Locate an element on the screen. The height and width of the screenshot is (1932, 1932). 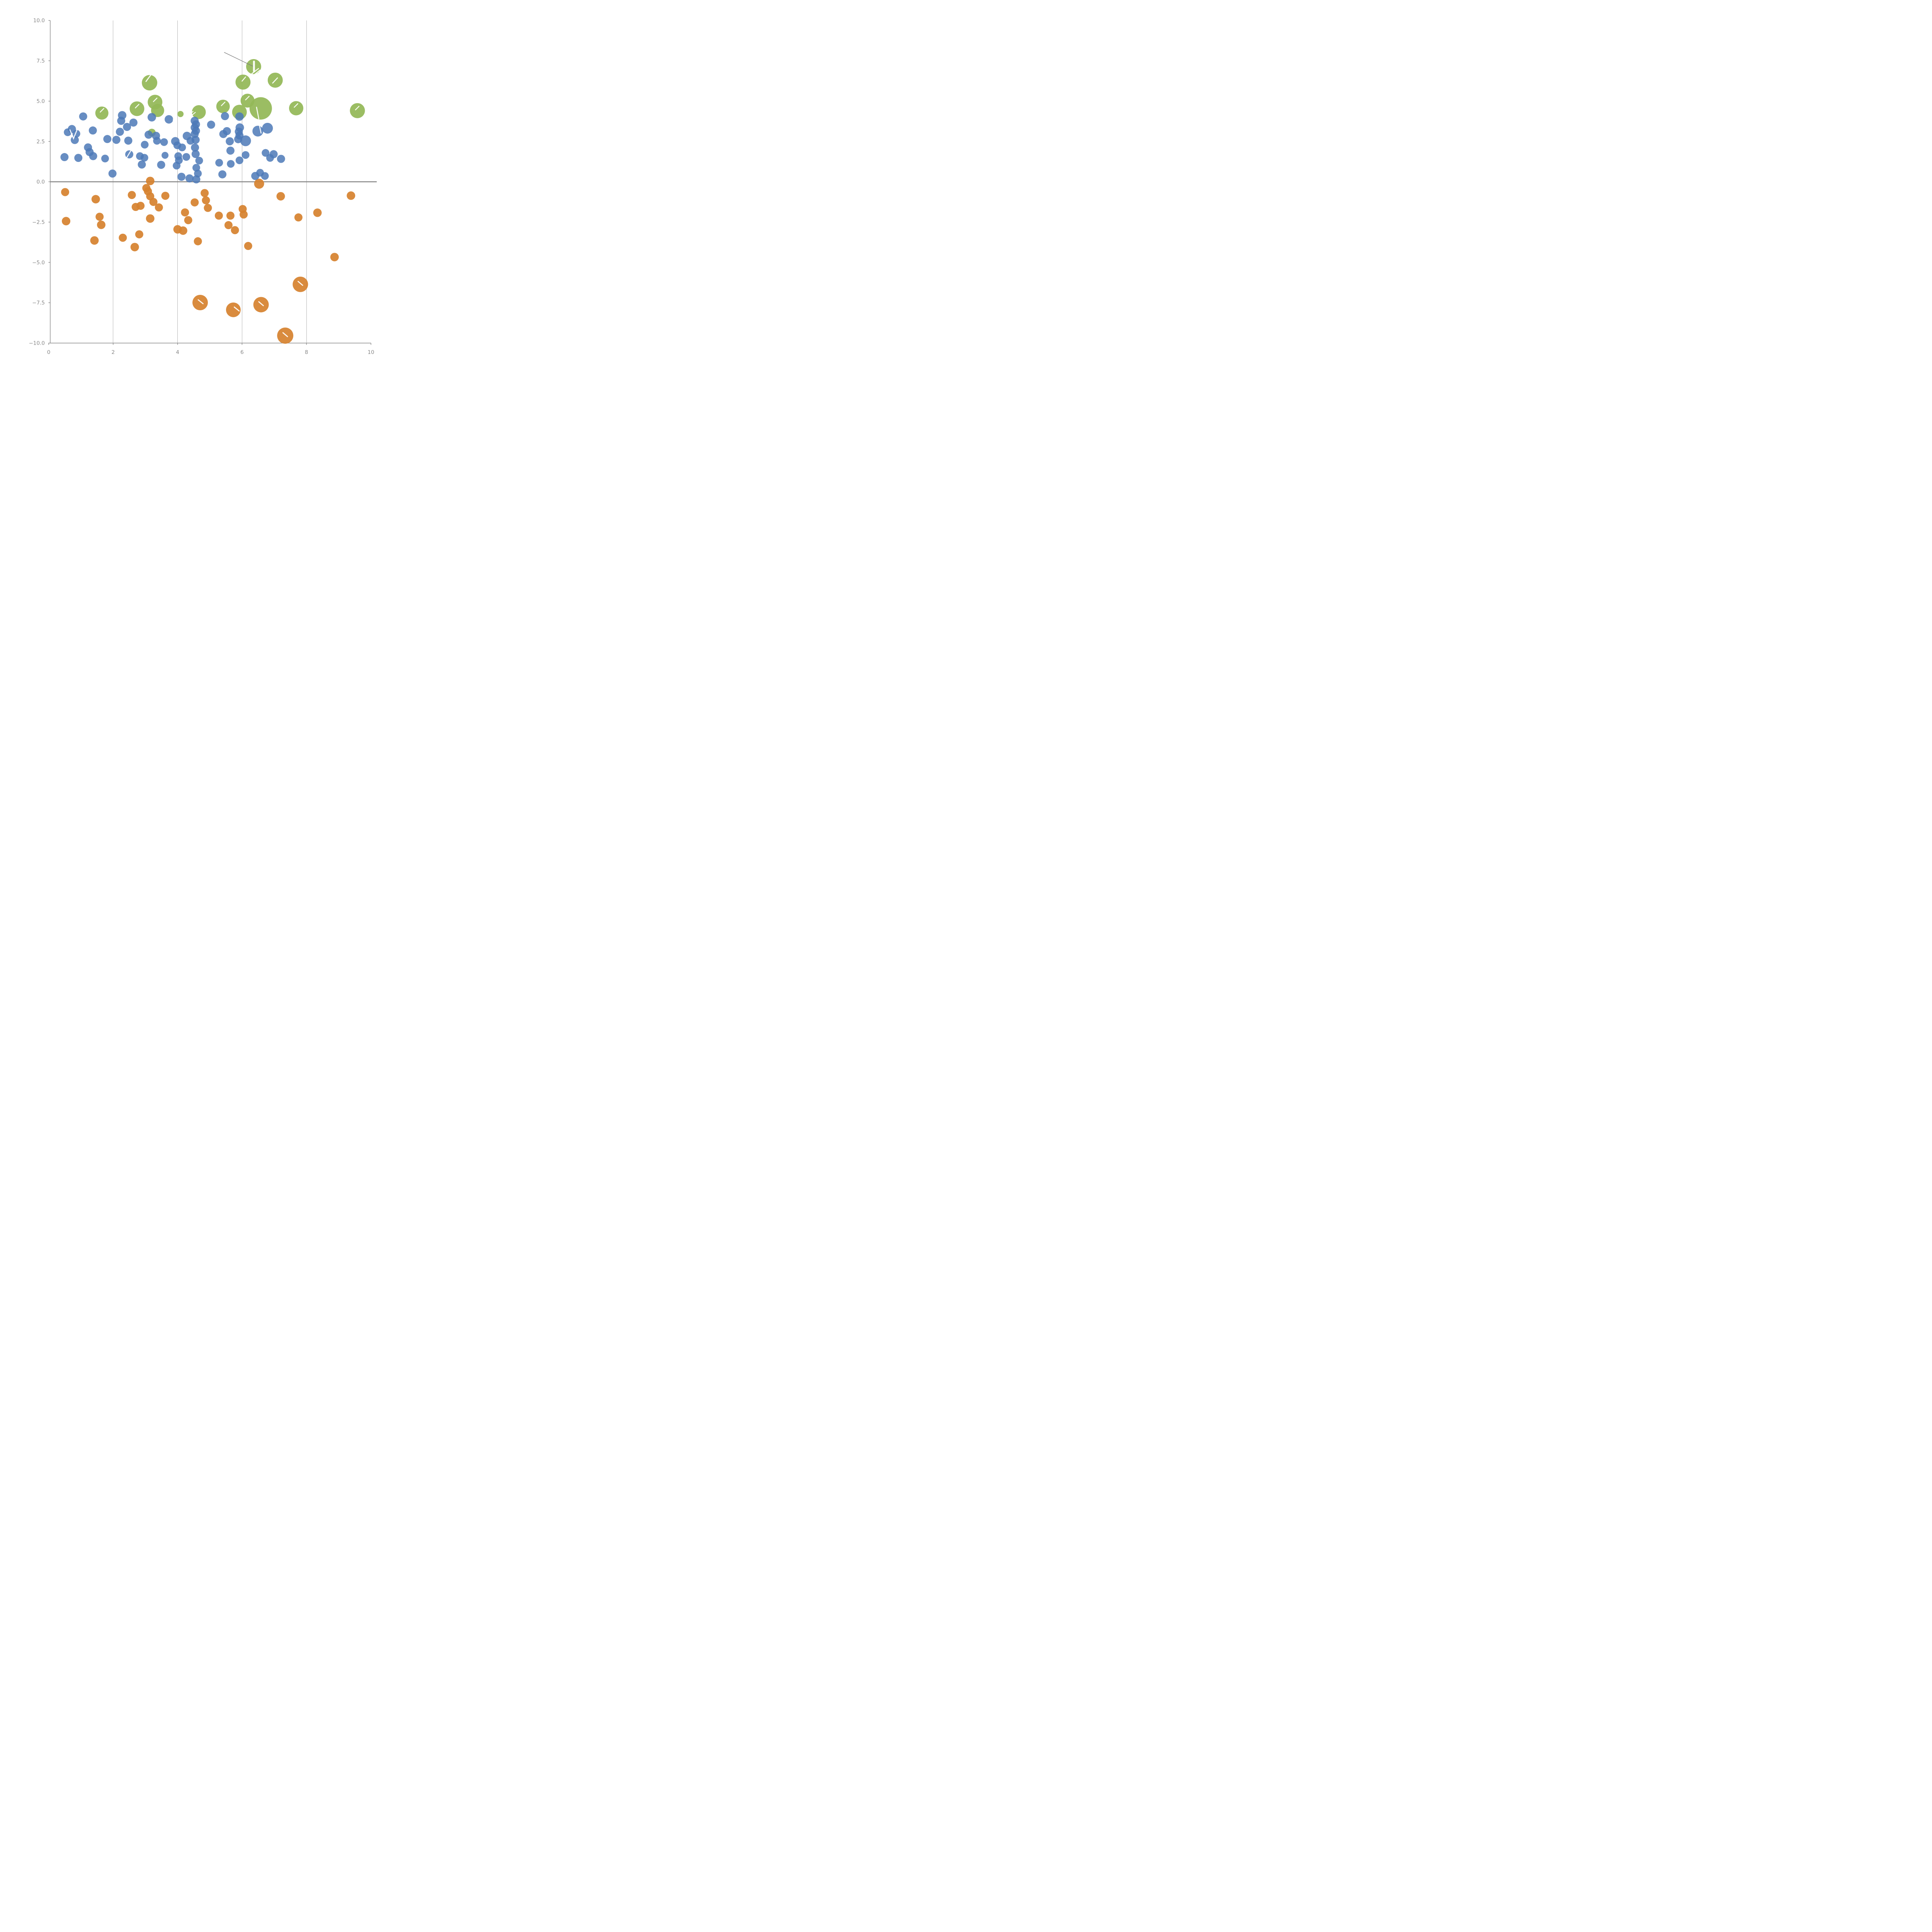
y-tick-label: −5.0 is located at coordinates (39, 263).